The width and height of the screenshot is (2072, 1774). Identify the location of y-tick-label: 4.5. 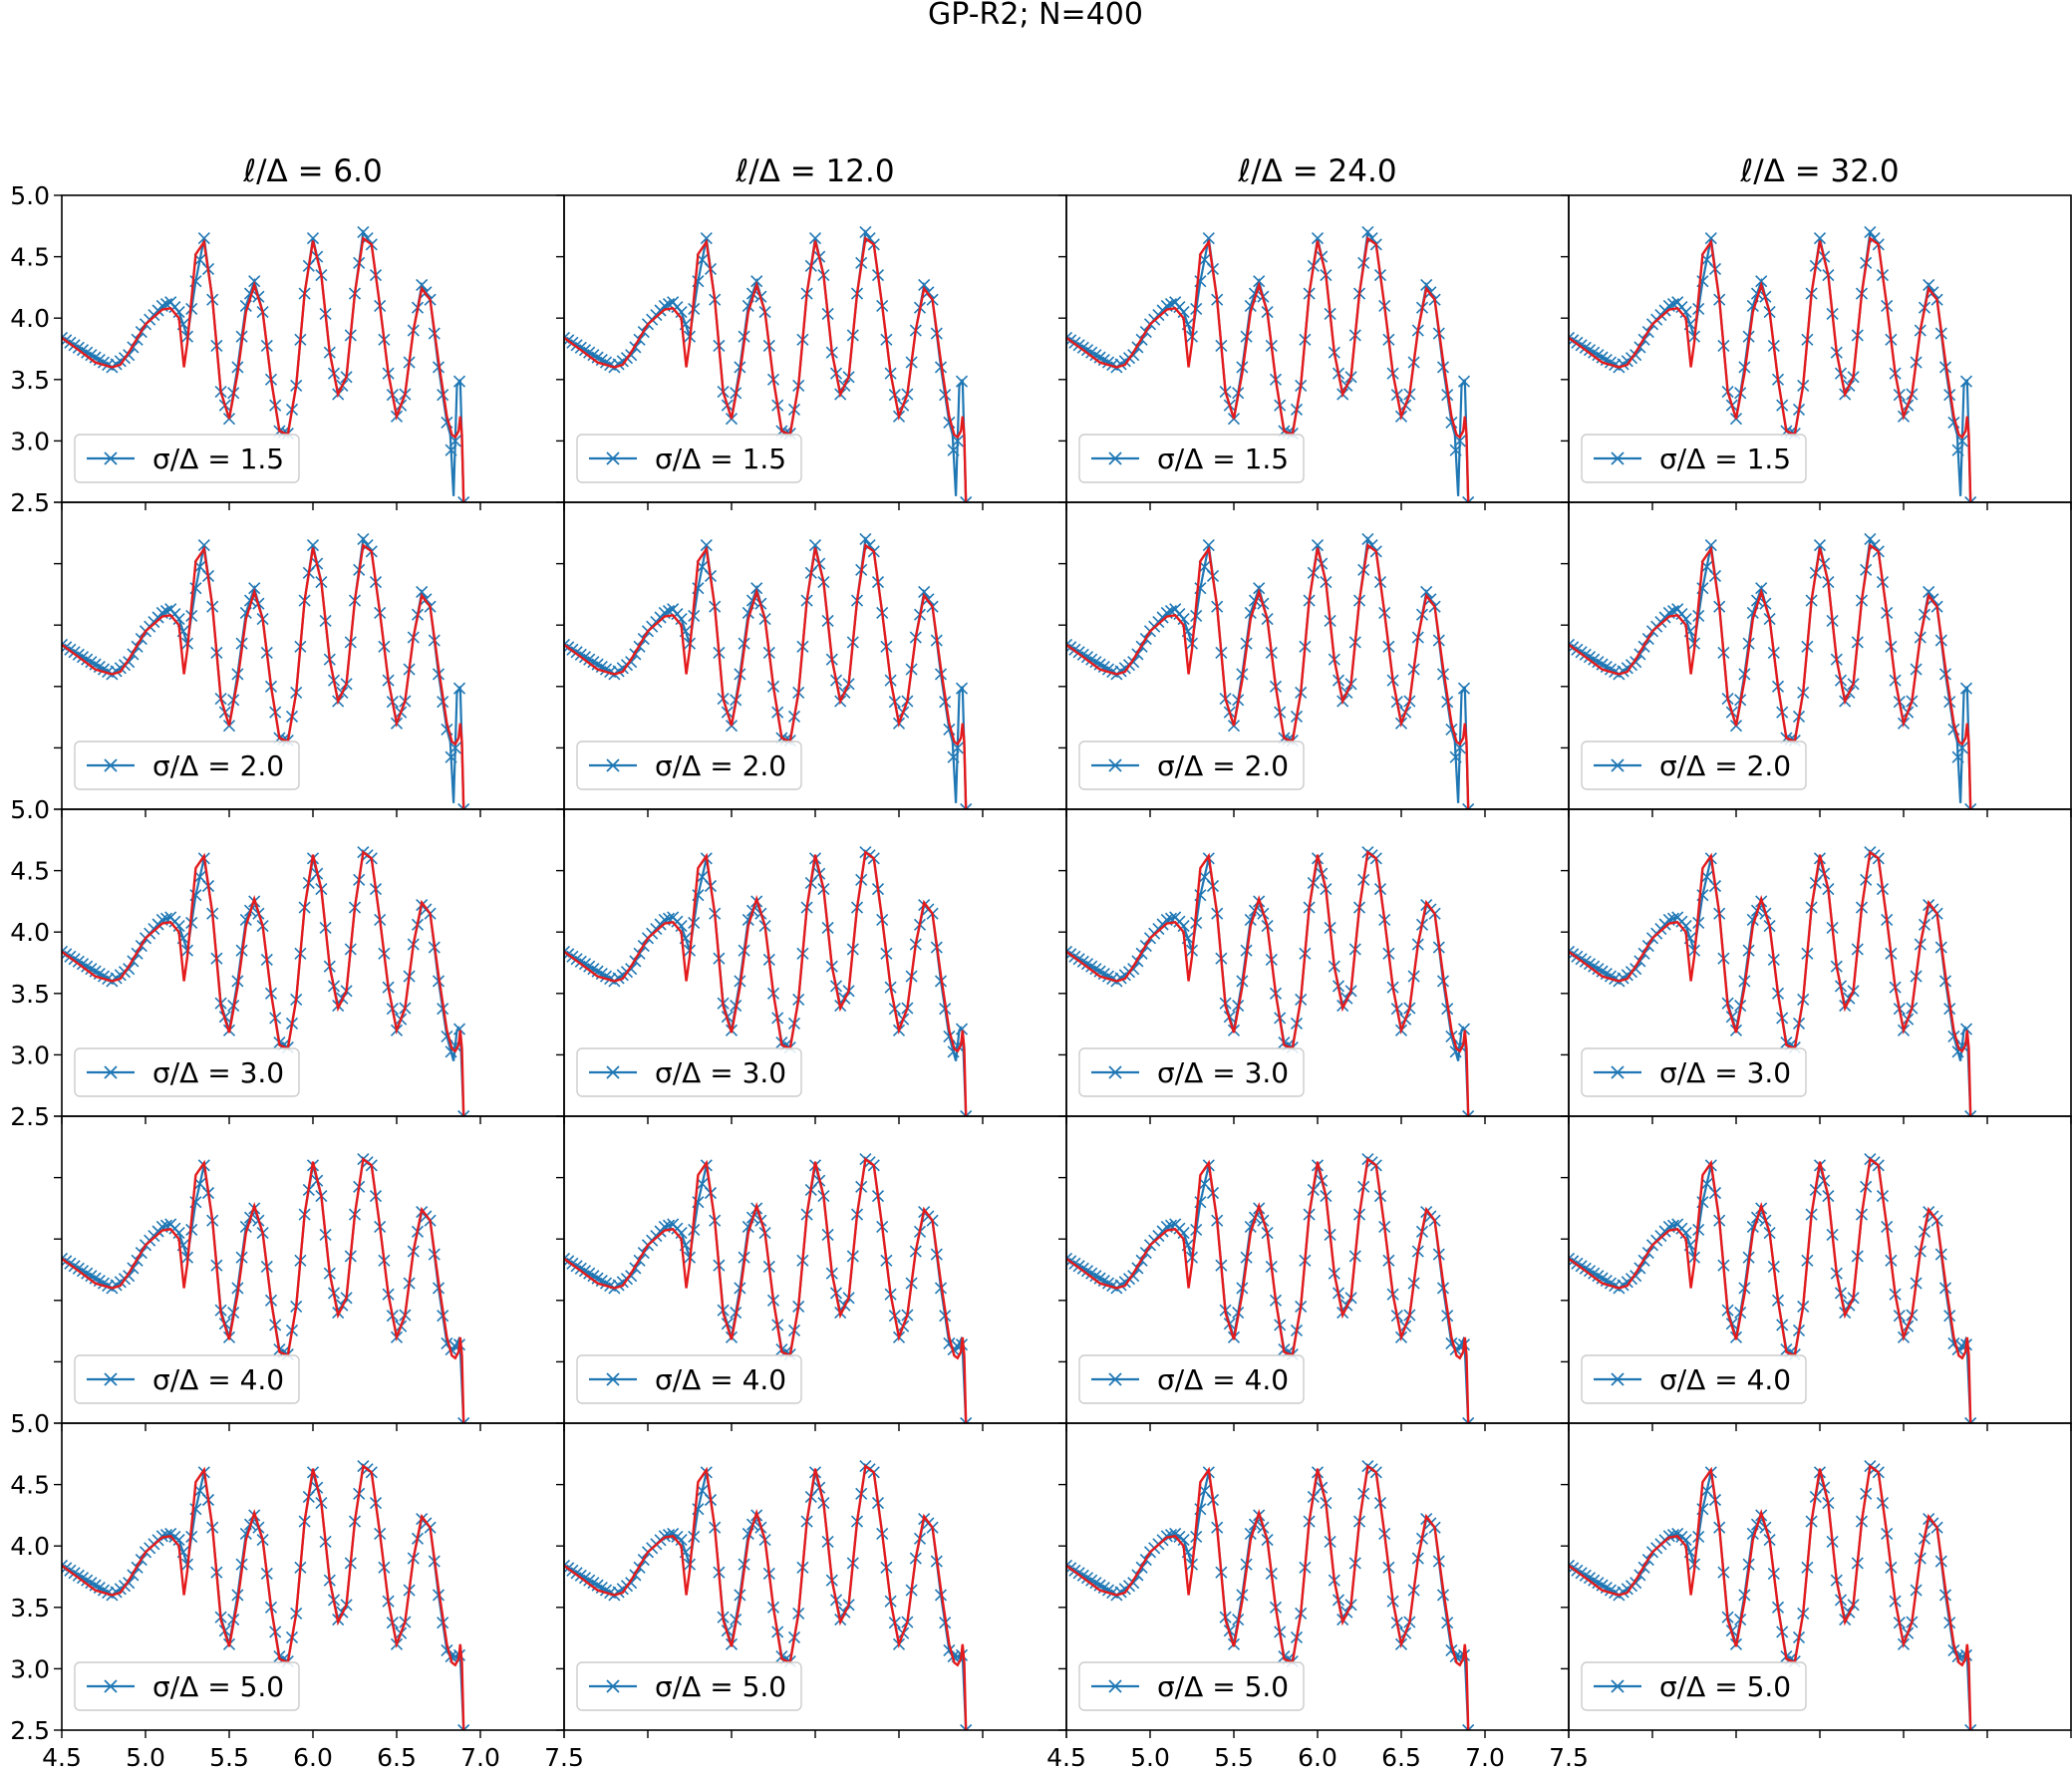
(30, 257).